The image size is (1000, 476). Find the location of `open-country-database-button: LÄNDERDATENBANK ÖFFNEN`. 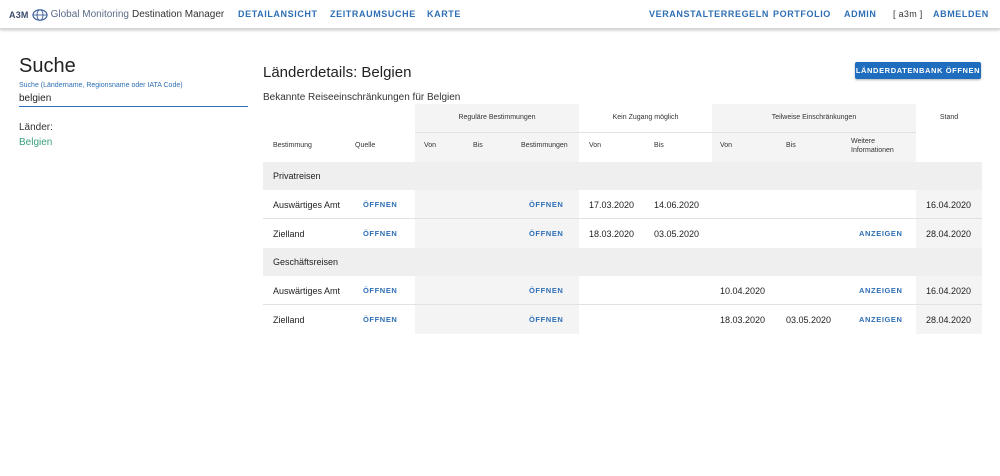

open-country-database-button: LÄNDERDATENBANK ÖFFNEN is located at coordinates (918, 70).